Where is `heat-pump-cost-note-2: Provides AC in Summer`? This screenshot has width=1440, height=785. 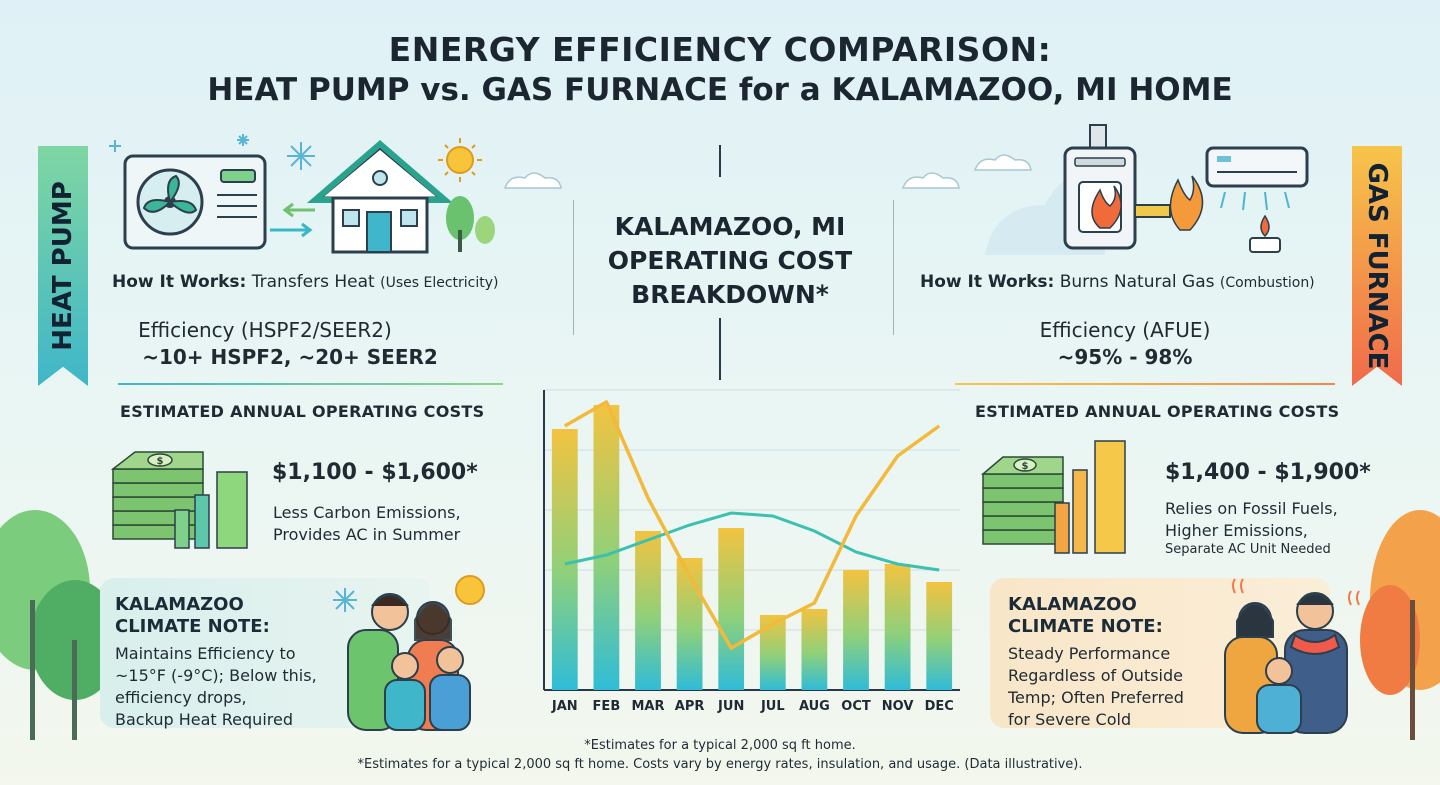
heat-pump-cost-note-2: Provides AC in Summer is located at coordinates (367, 534).